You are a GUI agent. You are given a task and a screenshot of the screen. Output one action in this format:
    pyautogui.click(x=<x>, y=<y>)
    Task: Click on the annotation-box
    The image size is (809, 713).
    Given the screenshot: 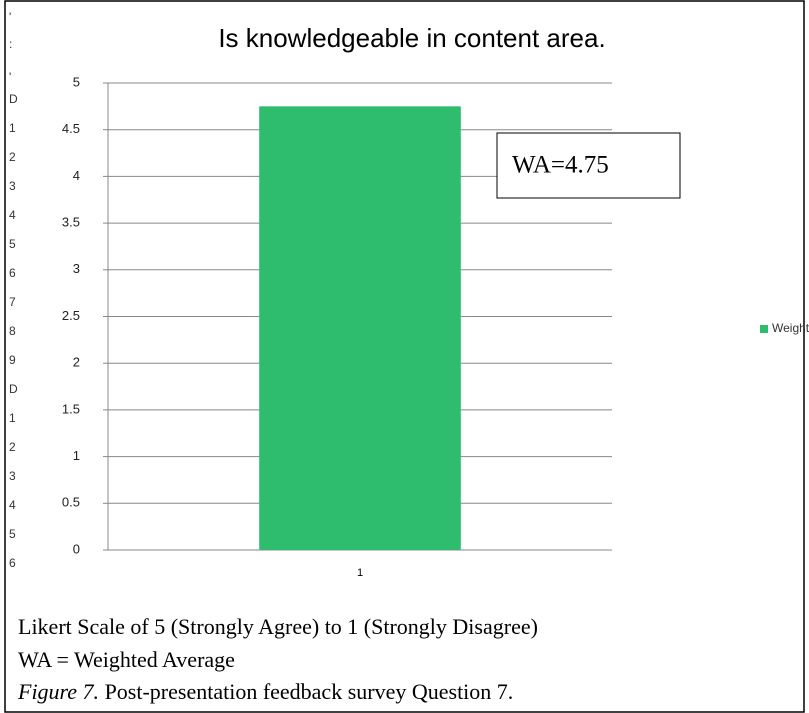 What is the action you would take?
    pyautogui.click(x=588, y=165)
    